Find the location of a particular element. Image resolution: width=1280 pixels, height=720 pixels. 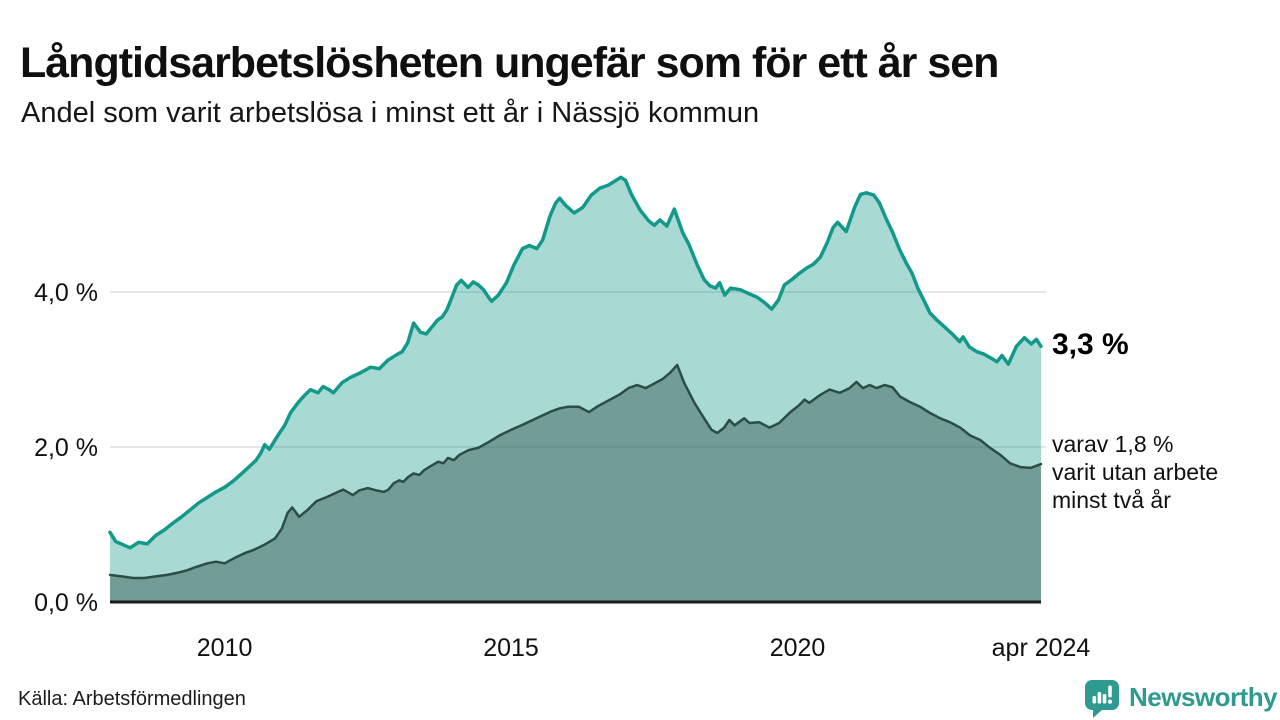

x-tick-label: 2015 is located at coordinates (511, 648).